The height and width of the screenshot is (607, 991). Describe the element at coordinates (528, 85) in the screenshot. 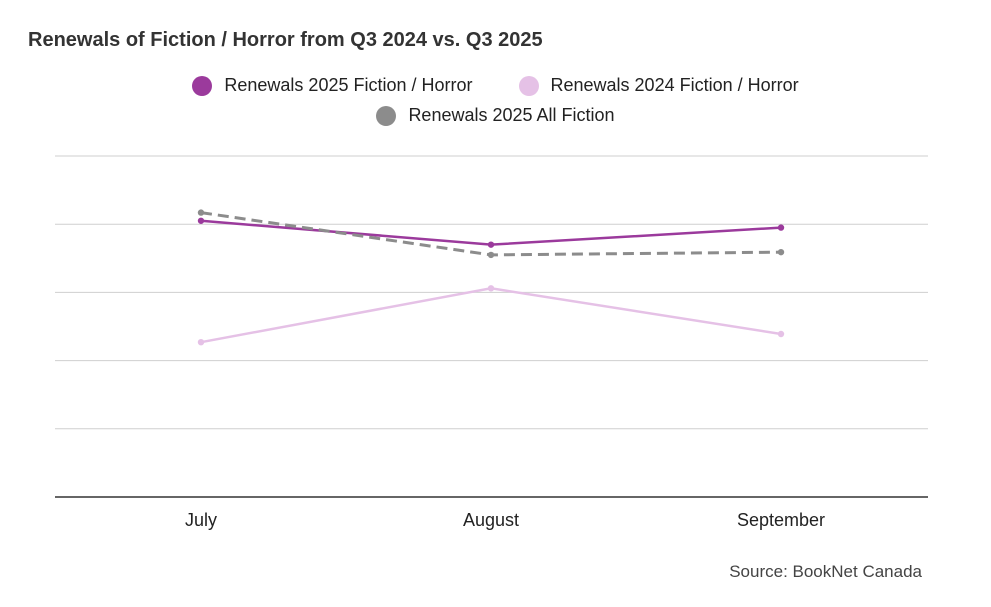

I see `legend-marker-2024-horror` at that location.